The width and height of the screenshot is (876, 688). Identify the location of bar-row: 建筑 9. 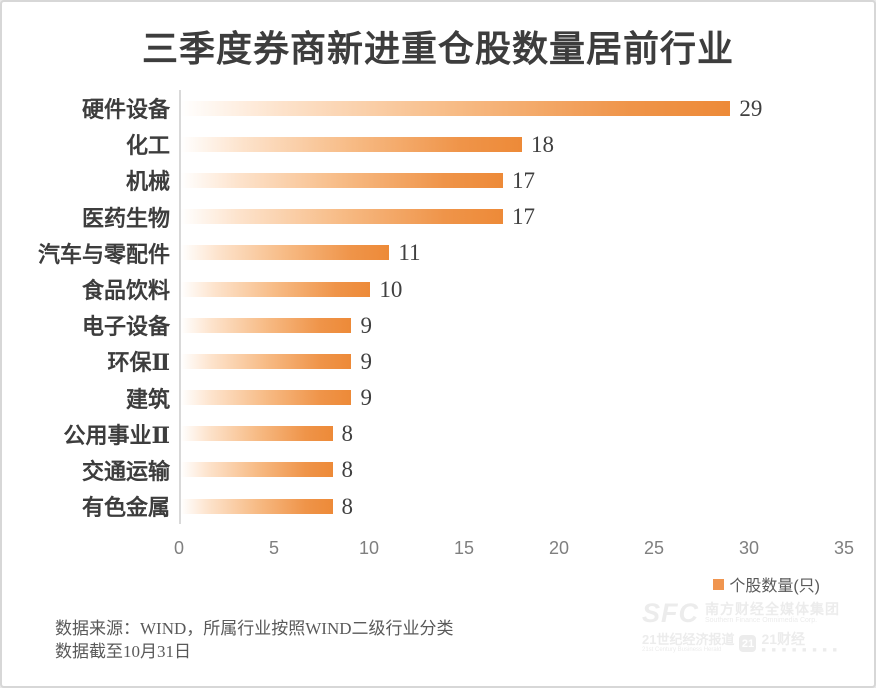
(430, 397).